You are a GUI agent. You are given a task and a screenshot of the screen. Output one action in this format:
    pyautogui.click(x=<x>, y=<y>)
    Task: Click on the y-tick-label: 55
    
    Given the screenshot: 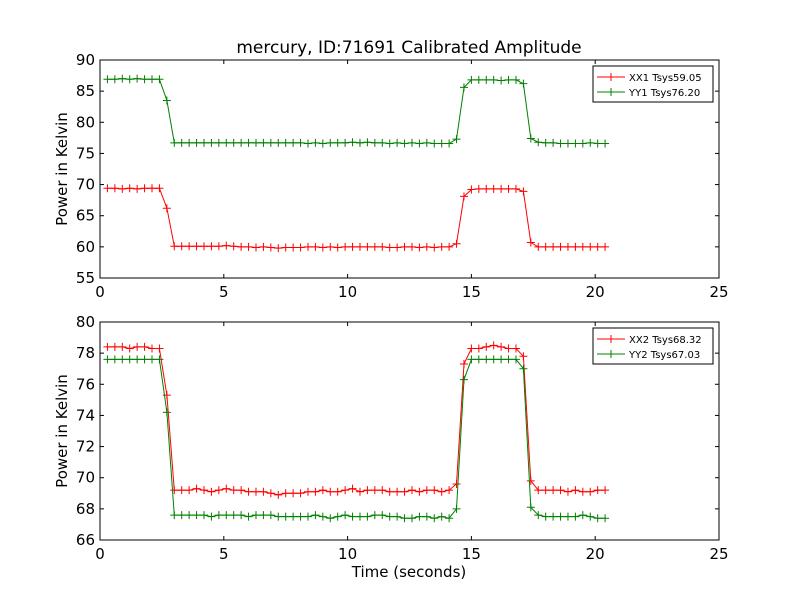 What is the action you would take?
    pyautogui.click(x=85, y=278)
    